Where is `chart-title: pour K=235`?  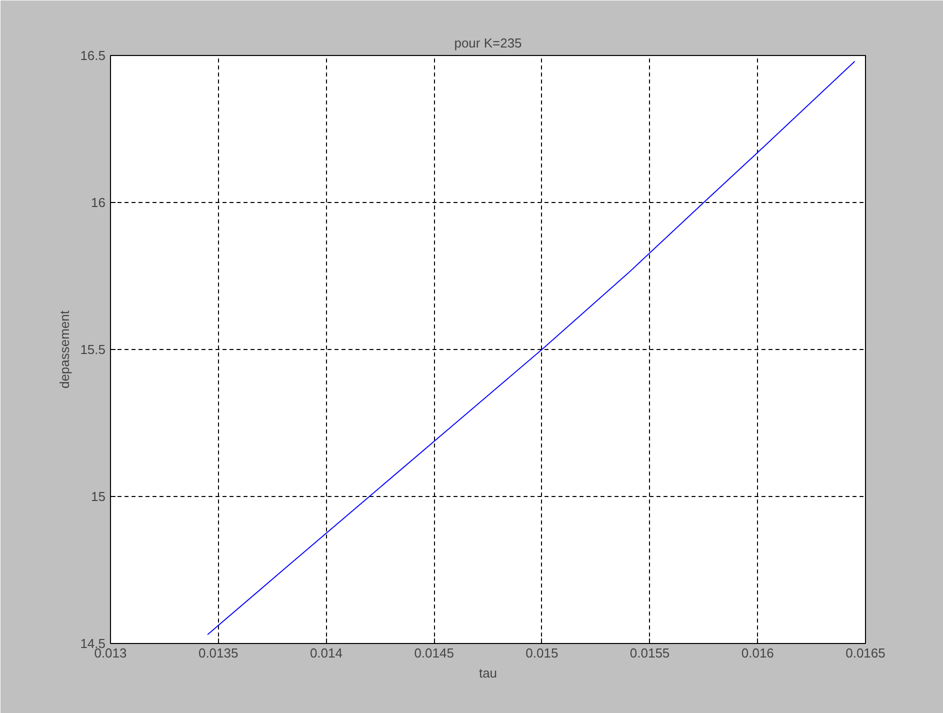 chart-title: pour K=235 is located at coordinates (488, 43).